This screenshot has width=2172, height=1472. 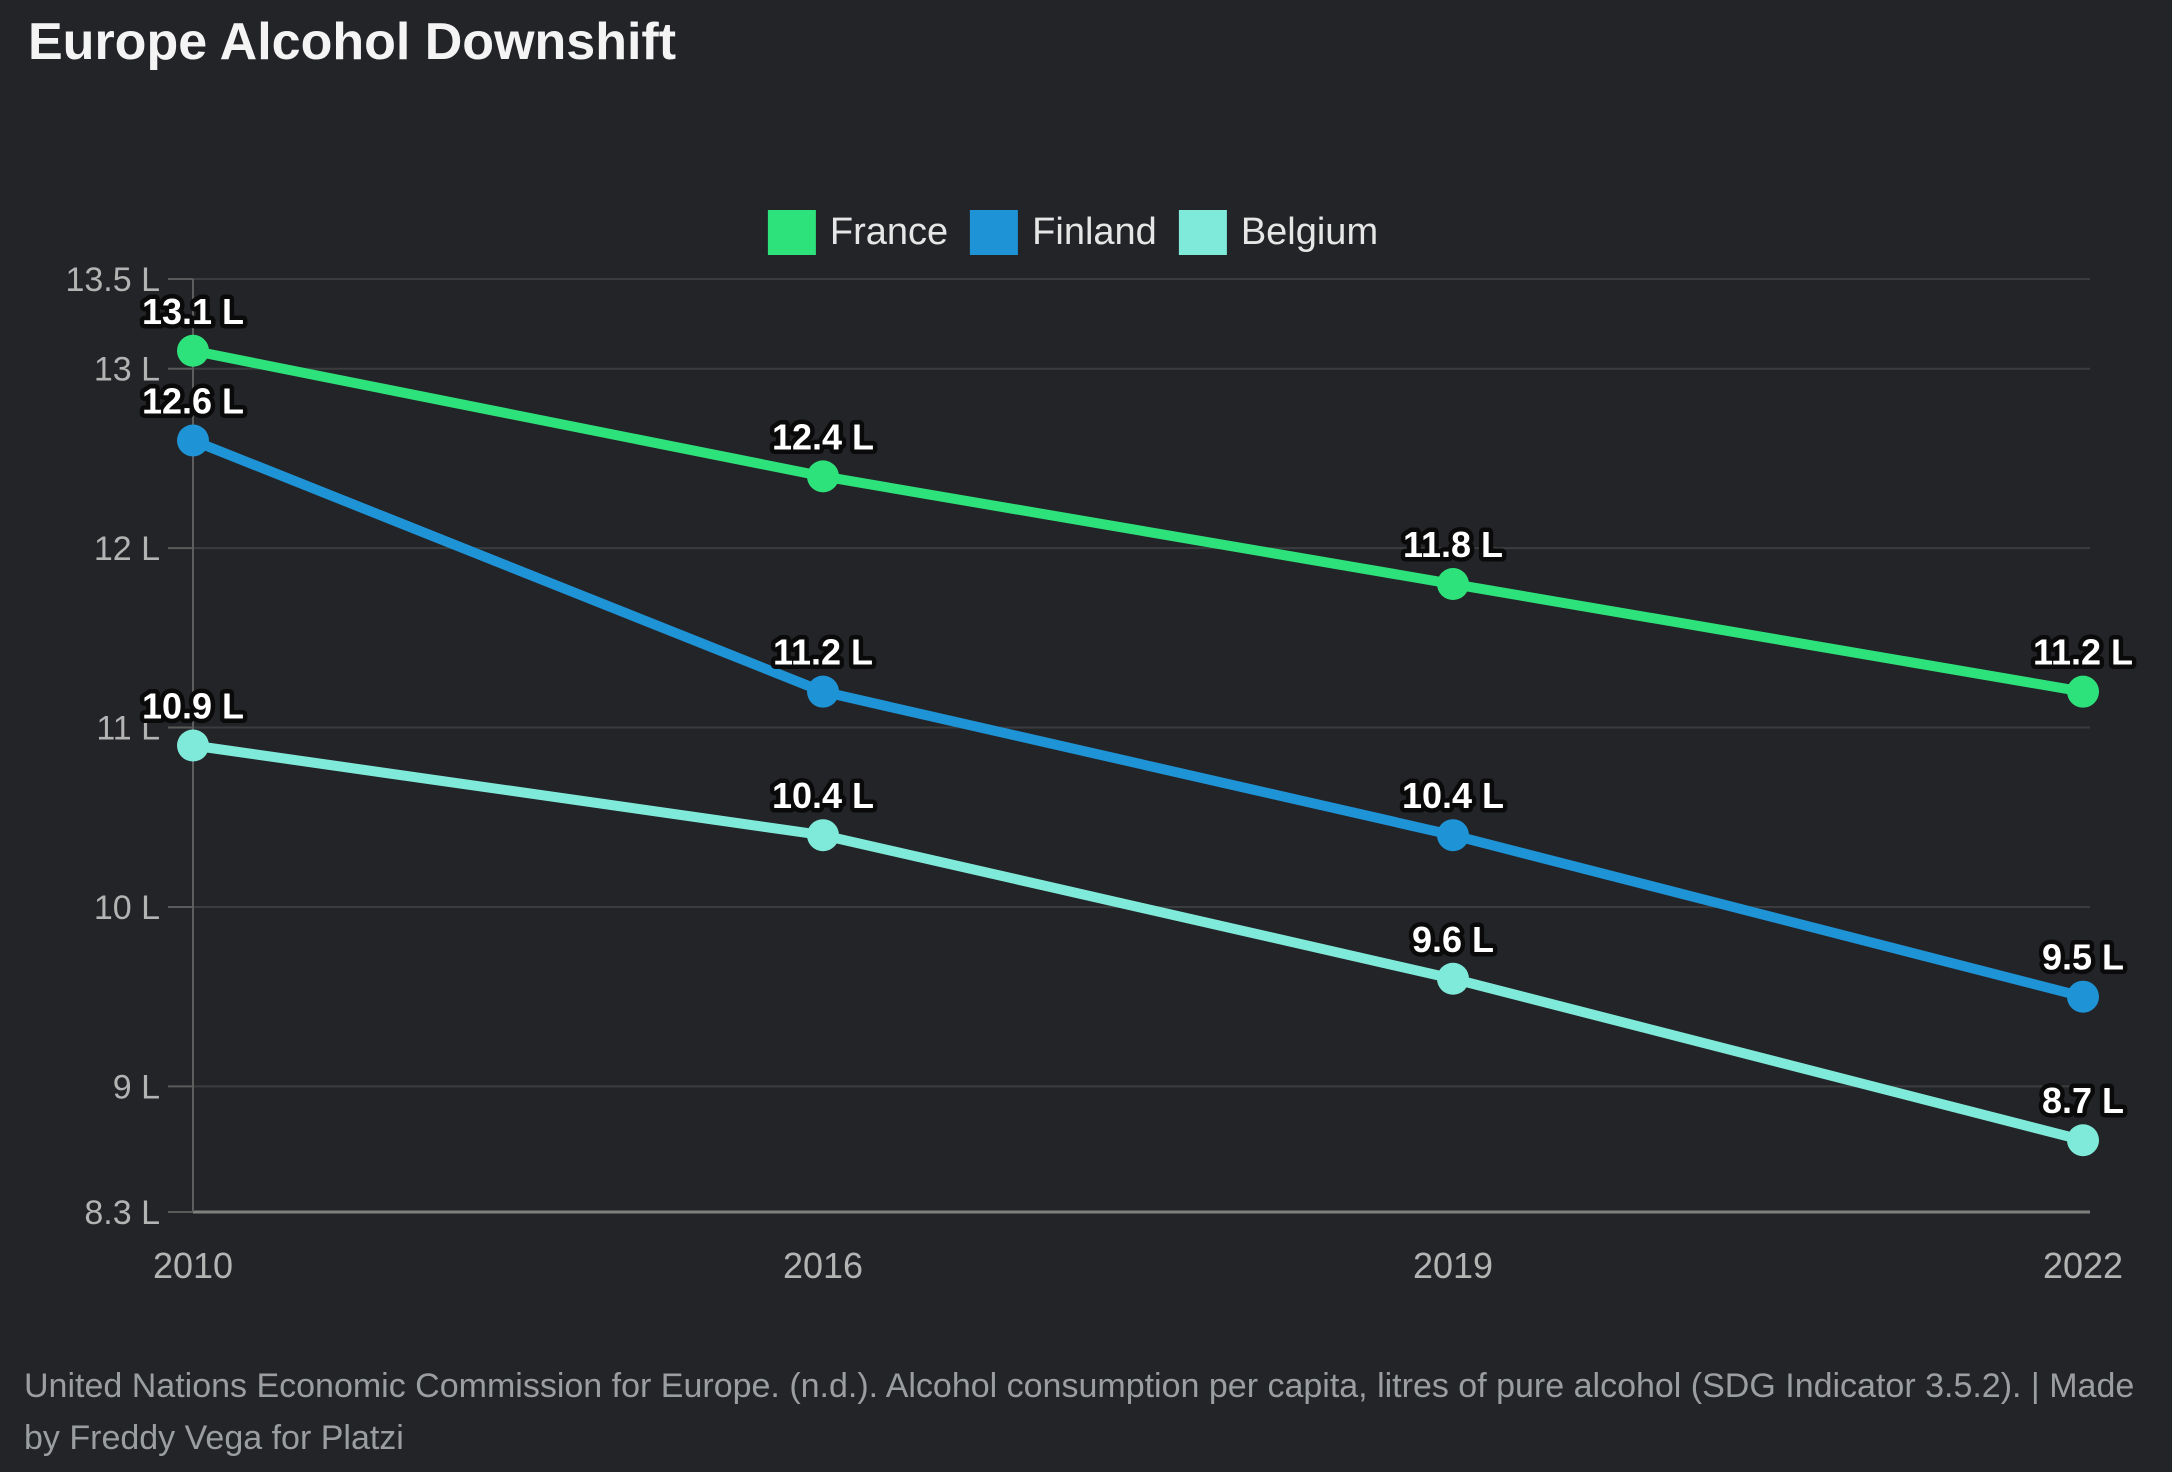 I want to click on y-tick-label: 12 L, so click(x=127, y=549).